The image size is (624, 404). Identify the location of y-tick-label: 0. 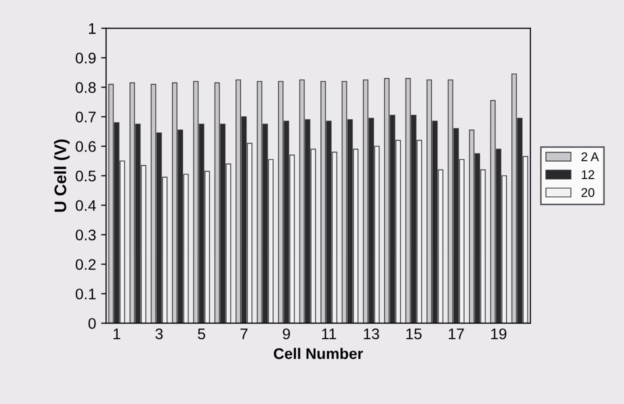
(92, 323).